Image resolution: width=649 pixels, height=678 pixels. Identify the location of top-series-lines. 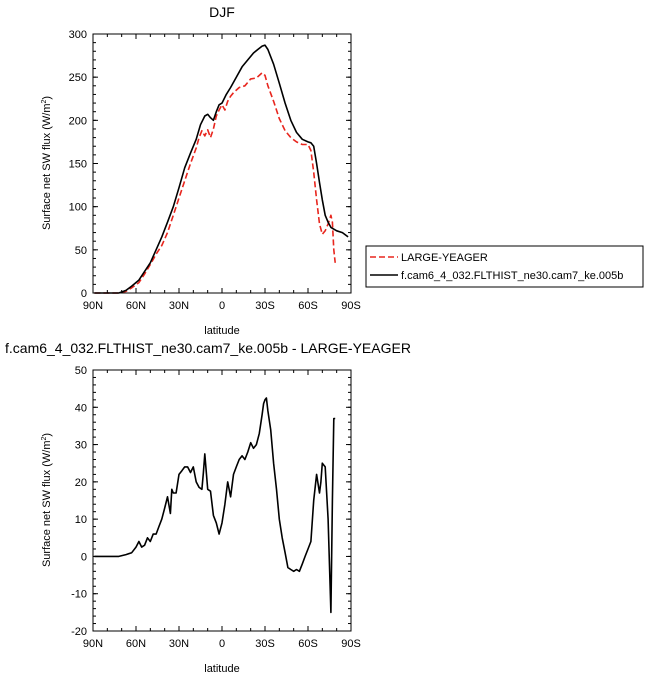
(221, 169).